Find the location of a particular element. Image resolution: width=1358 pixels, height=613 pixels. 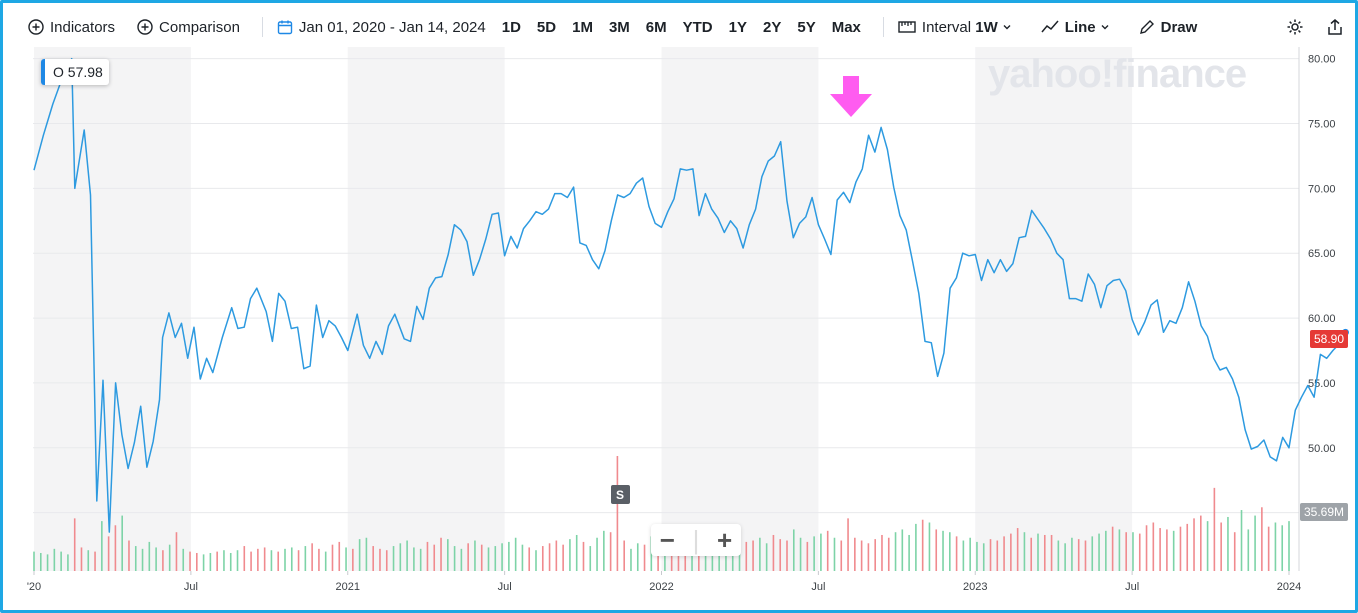

range-5y: 5Y is located at coordinates (806, 27).